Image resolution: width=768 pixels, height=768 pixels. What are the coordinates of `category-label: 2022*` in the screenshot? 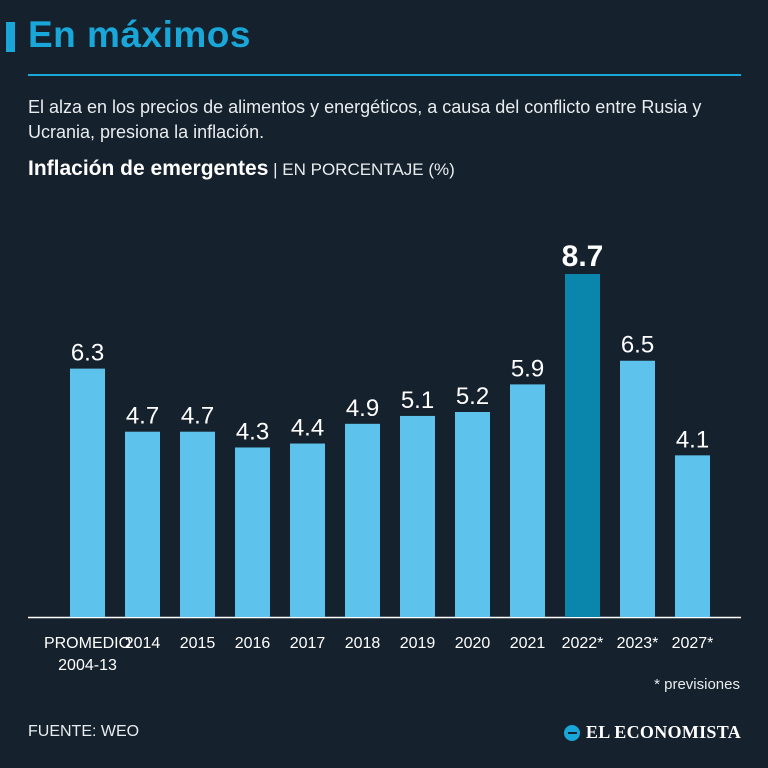 It's located at (583, 643).